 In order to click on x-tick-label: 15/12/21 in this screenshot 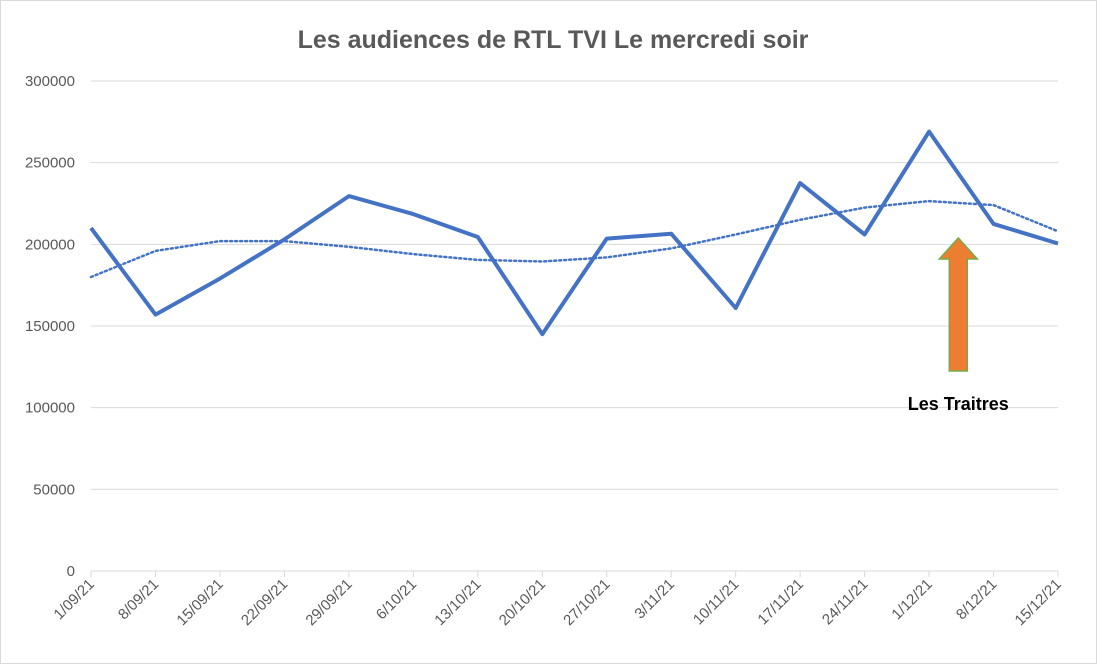, I will do `click(1038, 602)`.